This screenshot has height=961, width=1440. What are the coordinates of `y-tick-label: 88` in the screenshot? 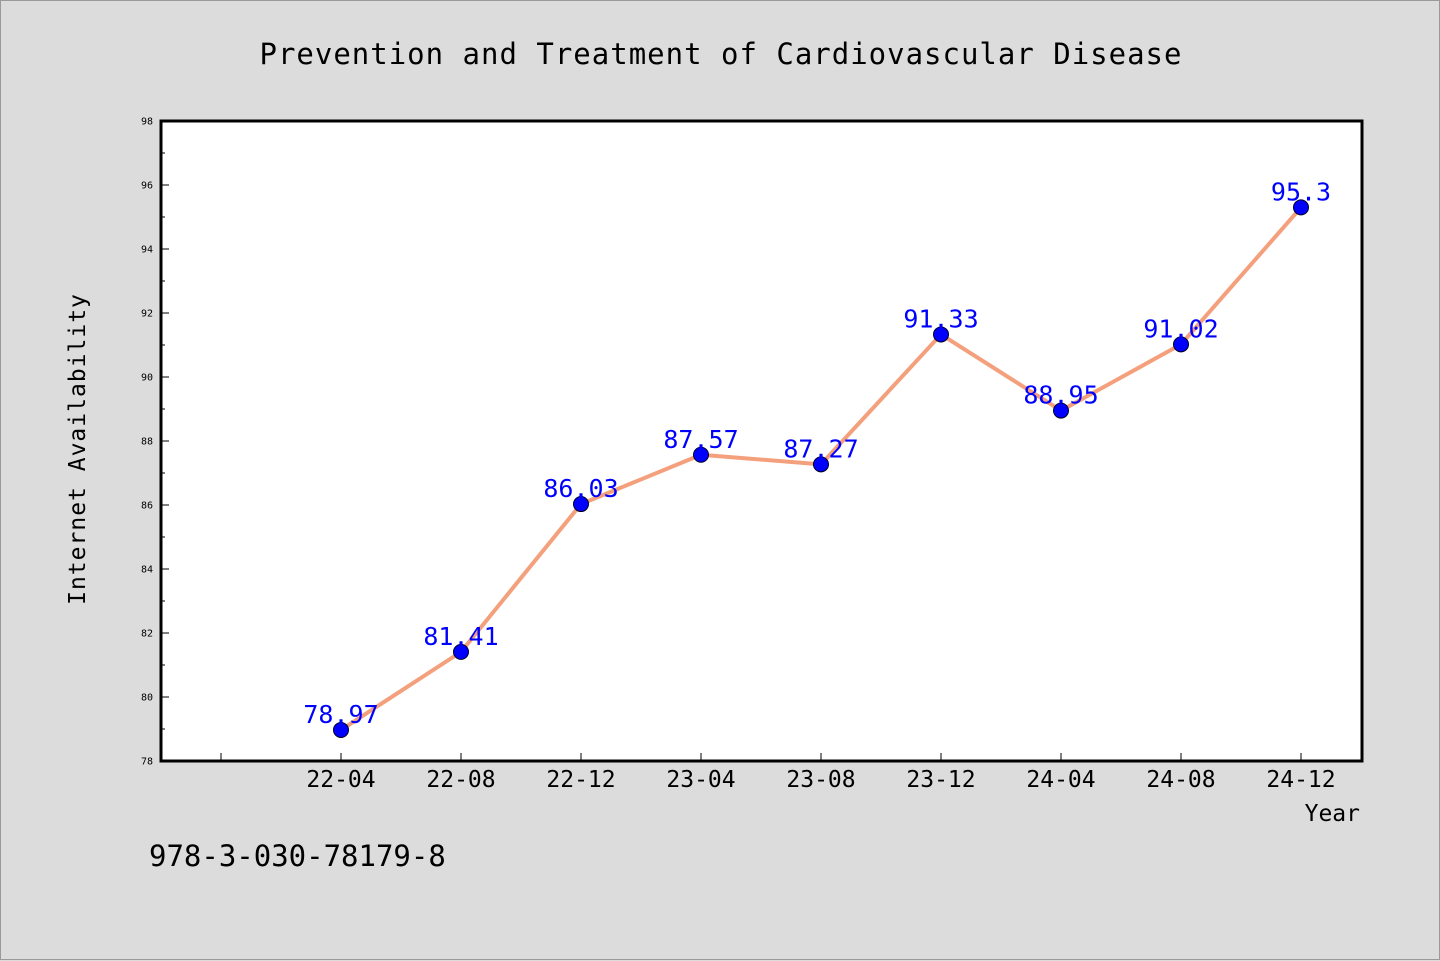 It's located at (147, 442).